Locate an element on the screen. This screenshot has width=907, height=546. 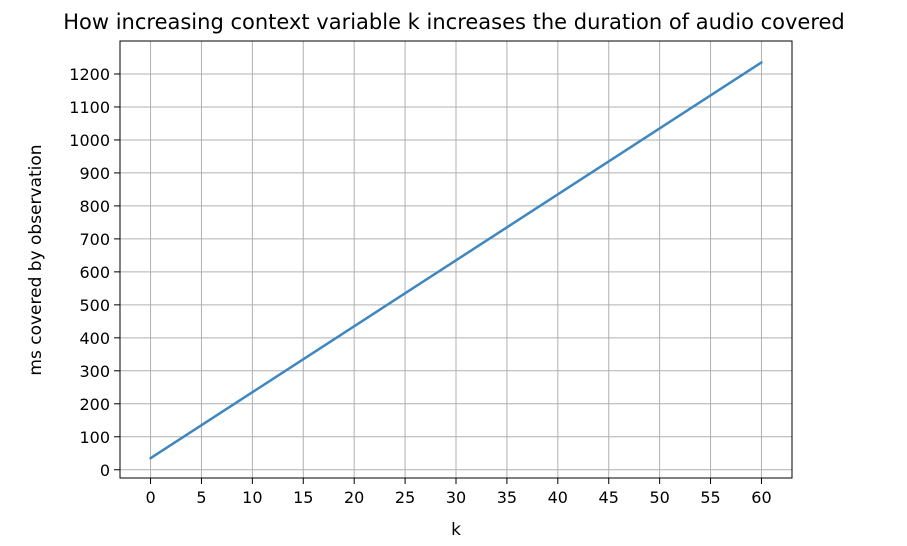
x-tick-label: 25 is located at coordinates (405, 497).